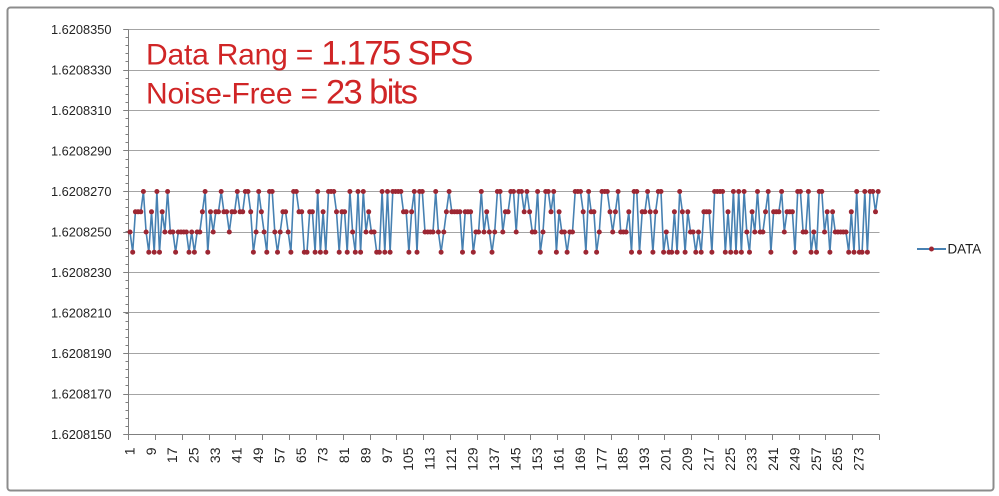  Describe the element at coordinates (687, 459) in the screenshot. I see `svg-text: 209` at that location.